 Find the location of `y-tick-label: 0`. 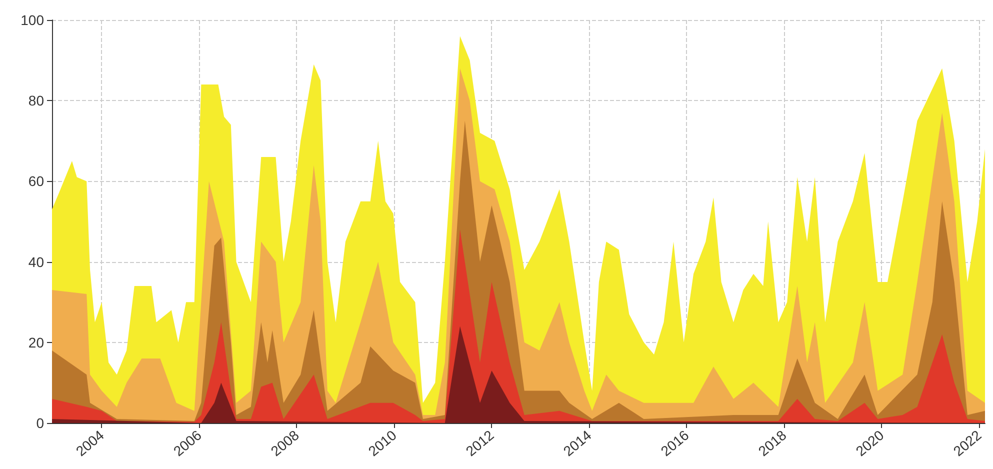

y-tick-label: 0 is located at coordinates (40, 423).